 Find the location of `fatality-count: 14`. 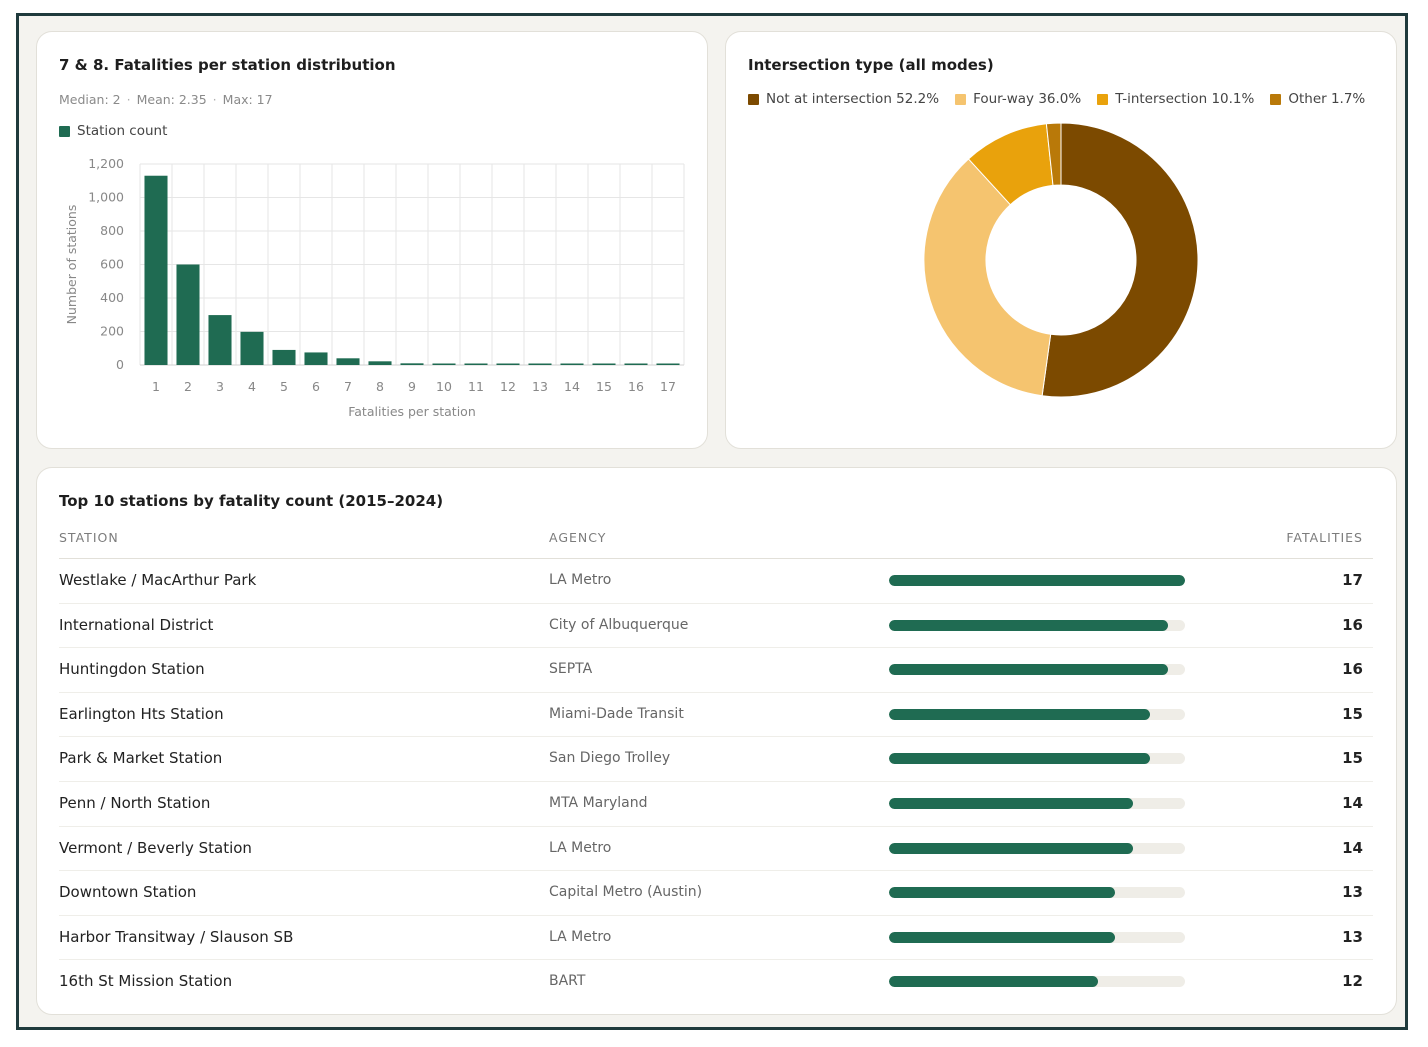

fatality-count: 14 is located at coordinates (1352, 802).